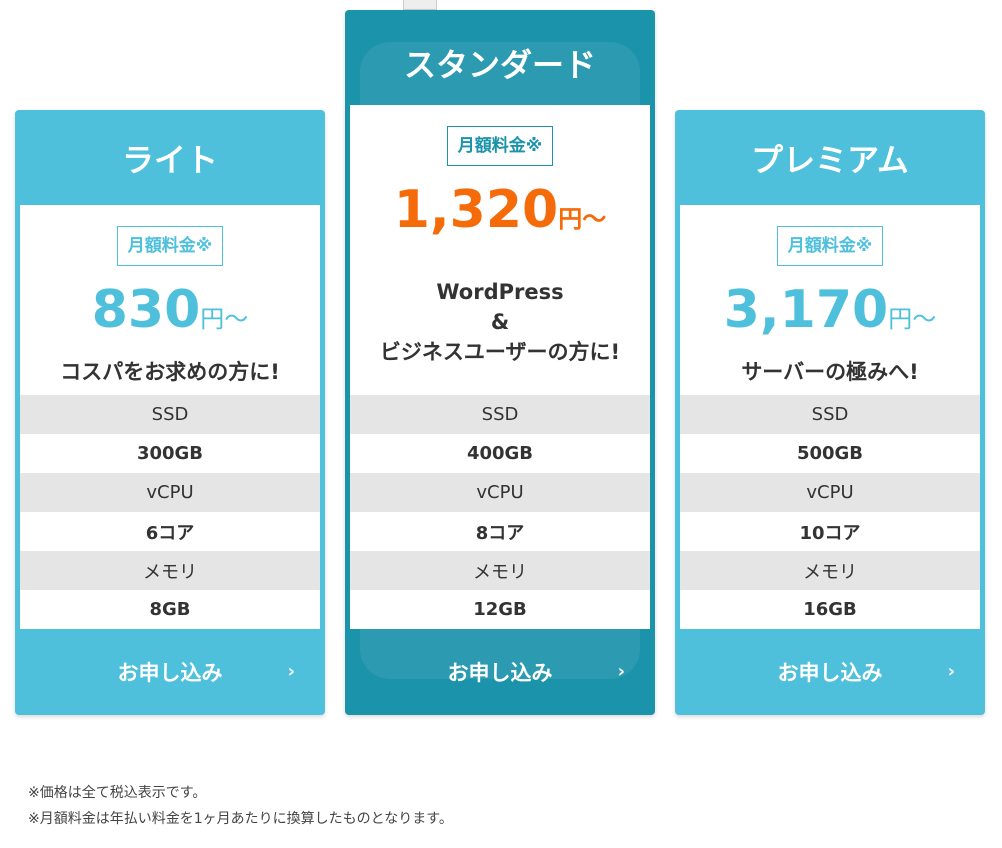 Image resolution: width=1002 pixels, height=848 pixels. Describe the element at coordinates (830, 609) in the screenshot. I see `spec-value: 16GB` at that location.